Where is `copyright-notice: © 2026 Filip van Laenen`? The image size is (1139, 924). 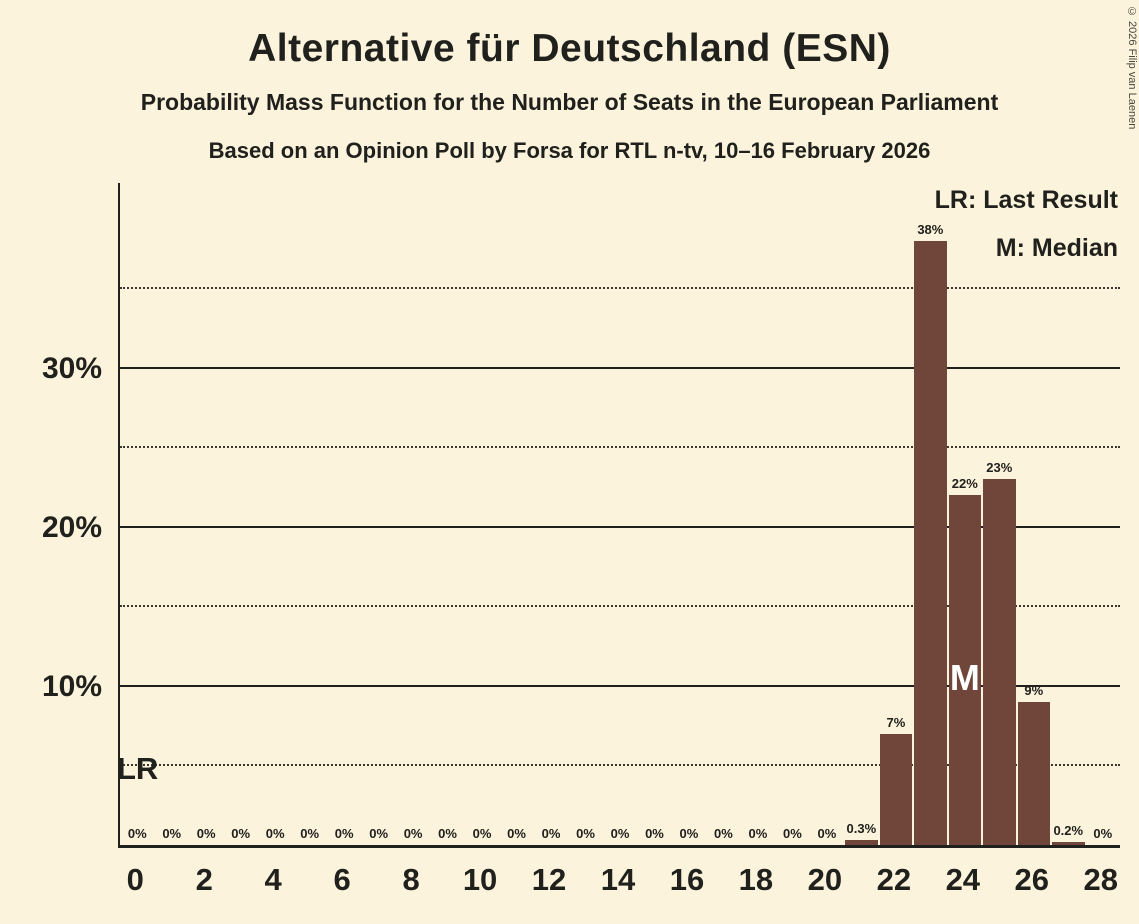 copyright-notice: © 2026 Filip van Laenen is located at coordinates (1132, 68).